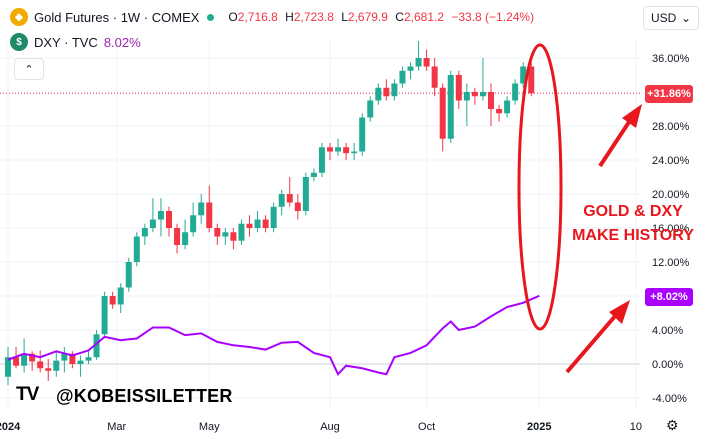  Describe the element at coordinates (671, 195) in the screenshot. I see `y-tick-label: 20.00%` at that location.